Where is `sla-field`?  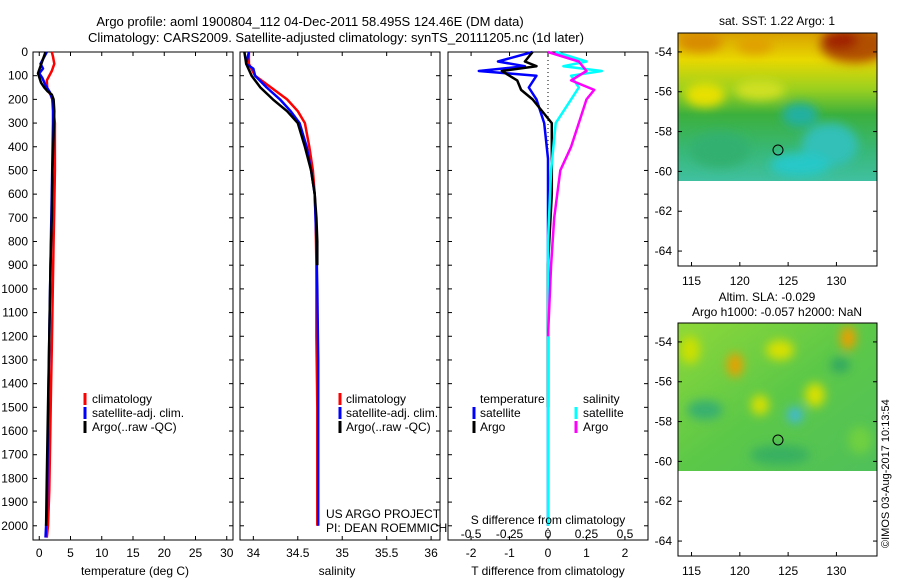 sla-field is located at coordinates (777, 397).